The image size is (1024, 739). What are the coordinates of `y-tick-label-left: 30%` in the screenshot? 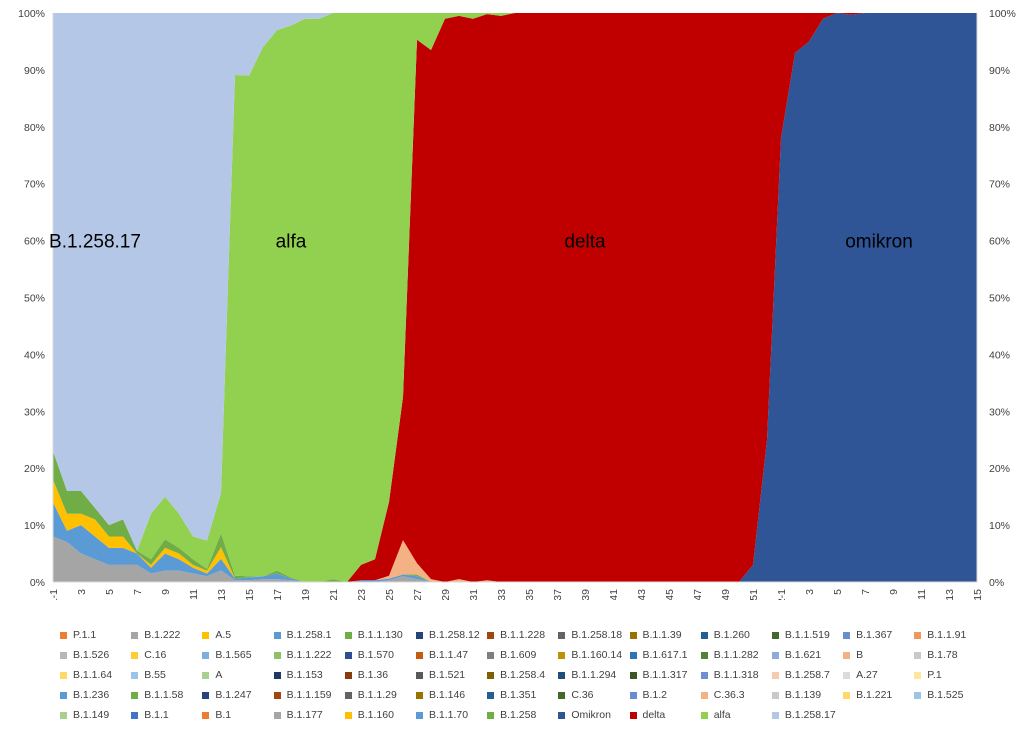 It's located at (34, 412).